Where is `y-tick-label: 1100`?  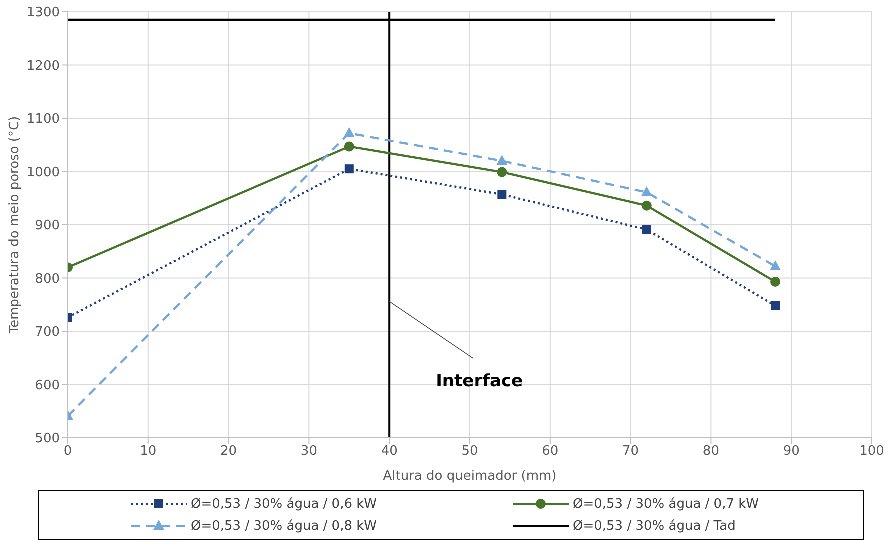 y-tick-label: 1100 is located at coordinates (43, 120).